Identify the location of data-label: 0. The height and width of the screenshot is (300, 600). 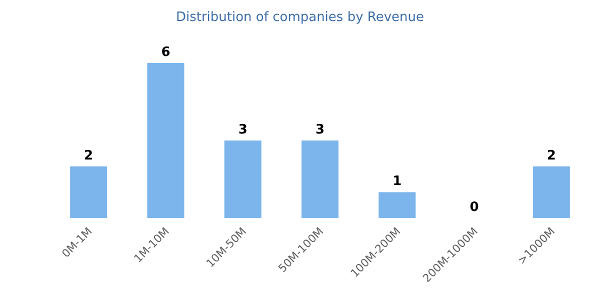
(474, 207).